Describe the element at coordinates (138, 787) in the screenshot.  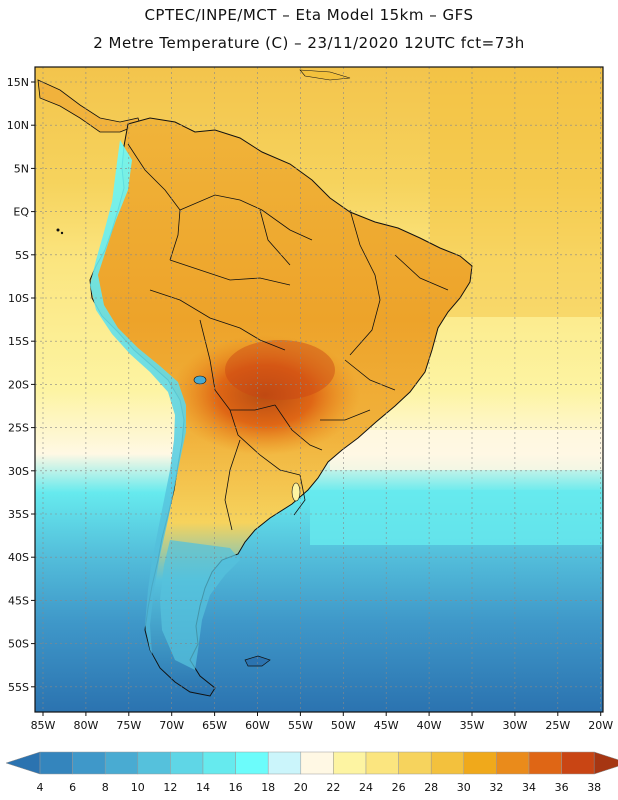
I see `legend-label: 10` at that location.